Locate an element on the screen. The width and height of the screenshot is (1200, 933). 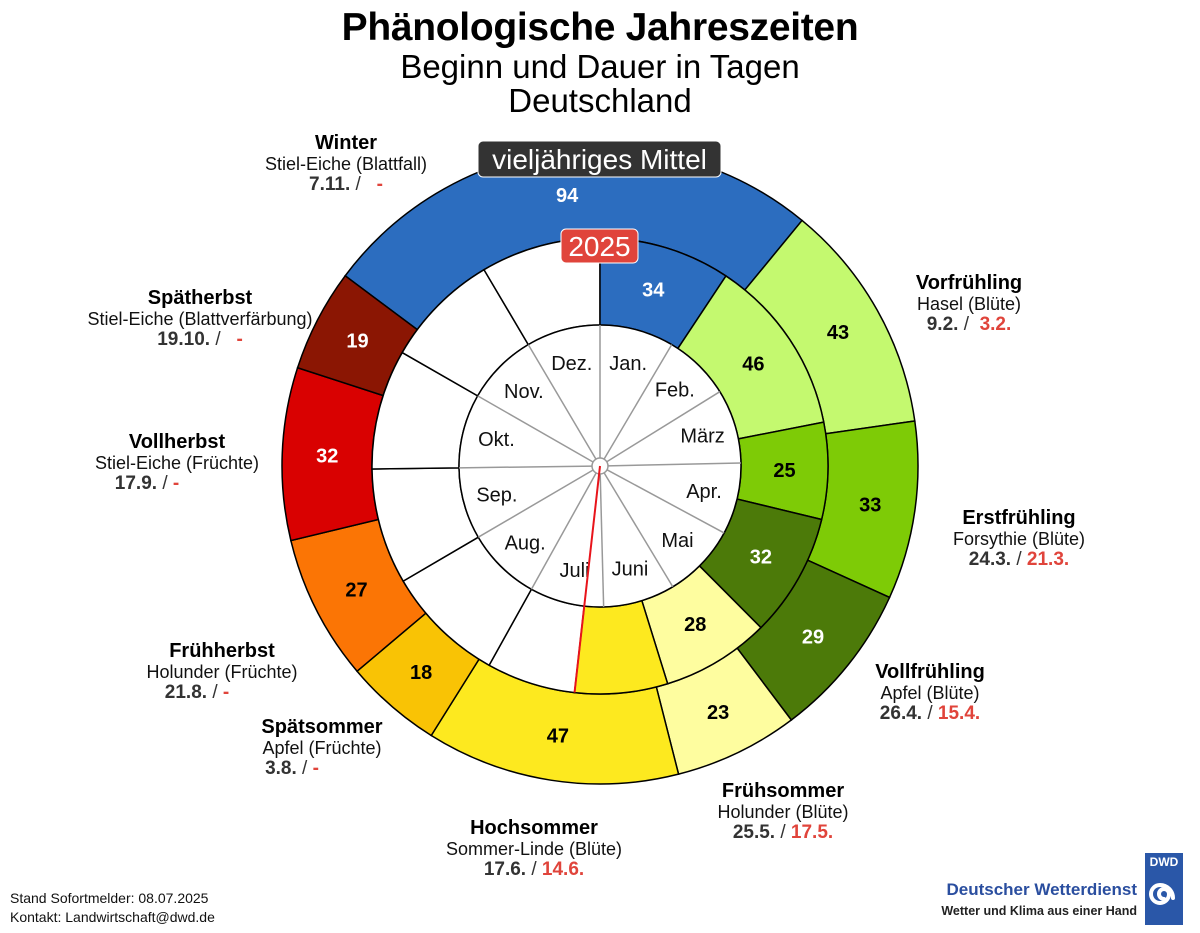
segment-days: 94 is located at coordinates (567, 196).